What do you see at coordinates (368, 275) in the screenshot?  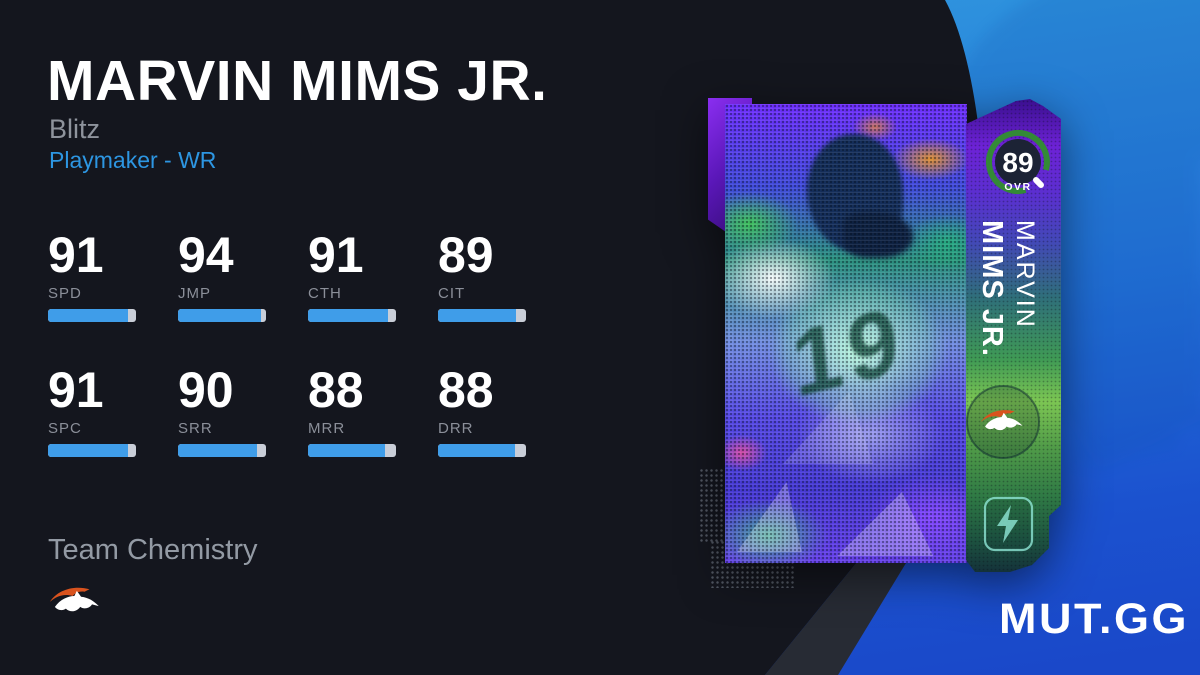 I see `stat-cth: 91 CTH` at bounding box center [368, 275].